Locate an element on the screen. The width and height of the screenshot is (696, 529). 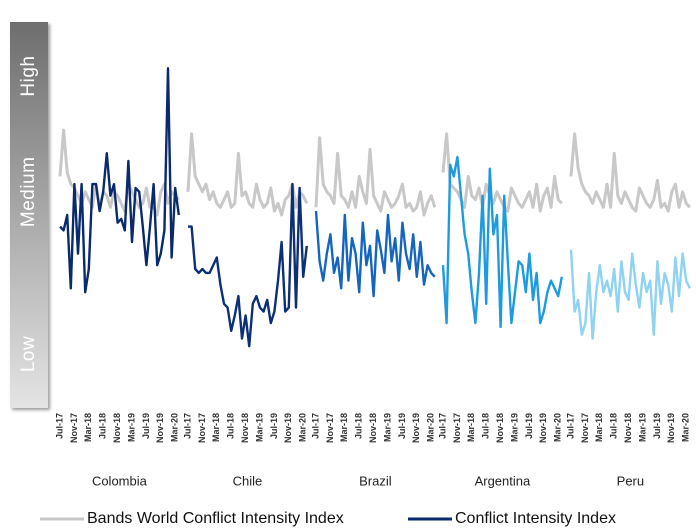
y-tick-label: Medium is located at coordinates (28, 192).